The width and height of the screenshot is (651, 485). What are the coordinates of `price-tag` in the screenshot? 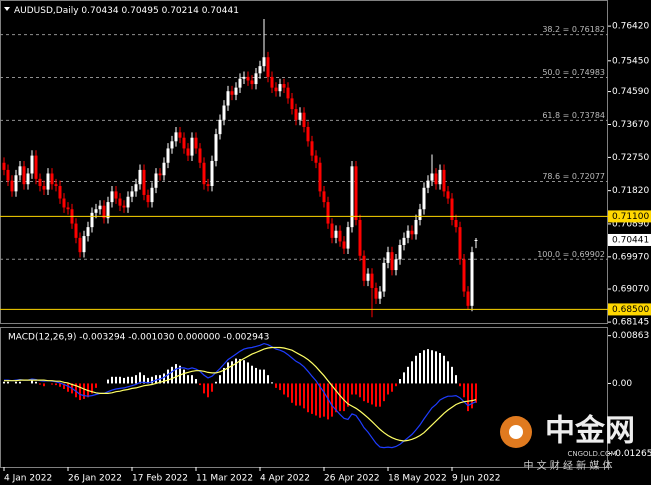 It's located at (629, 239).